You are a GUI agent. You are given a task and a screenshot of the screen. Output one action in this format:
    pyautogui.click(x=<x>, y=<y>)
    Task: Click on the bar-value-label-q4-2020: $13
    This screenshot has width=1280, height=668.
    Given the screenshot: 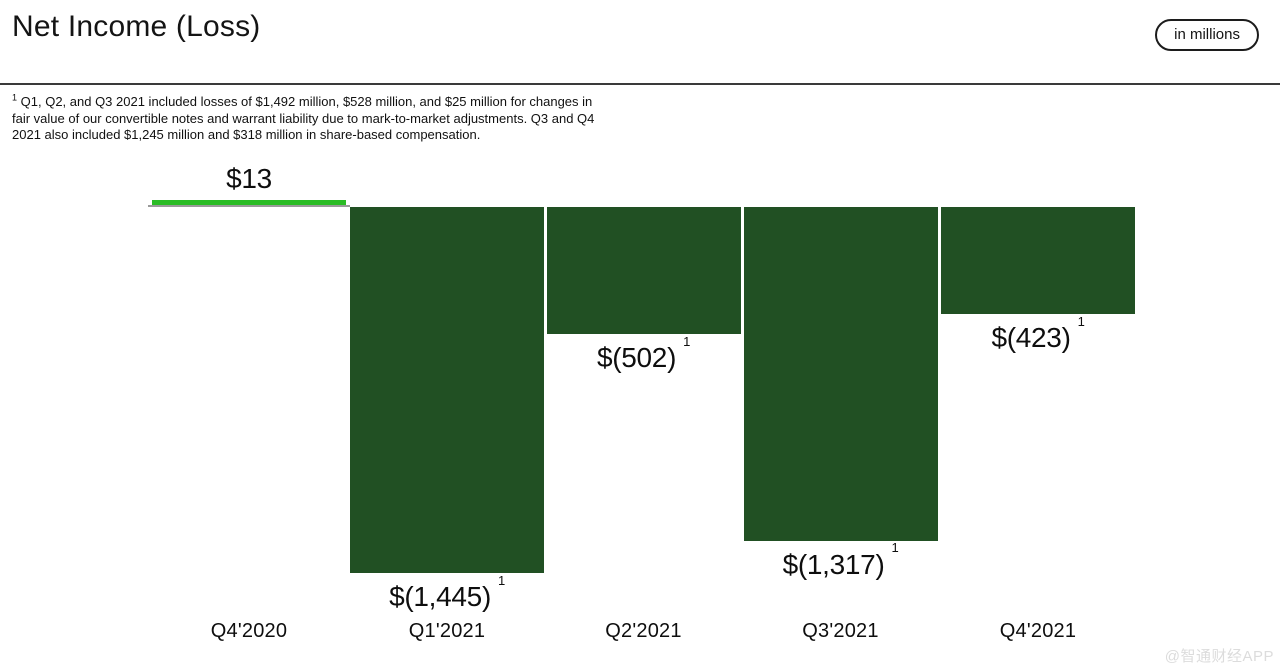 What is the action you would take?
    pyautogui.click(x=249, y=178)
    